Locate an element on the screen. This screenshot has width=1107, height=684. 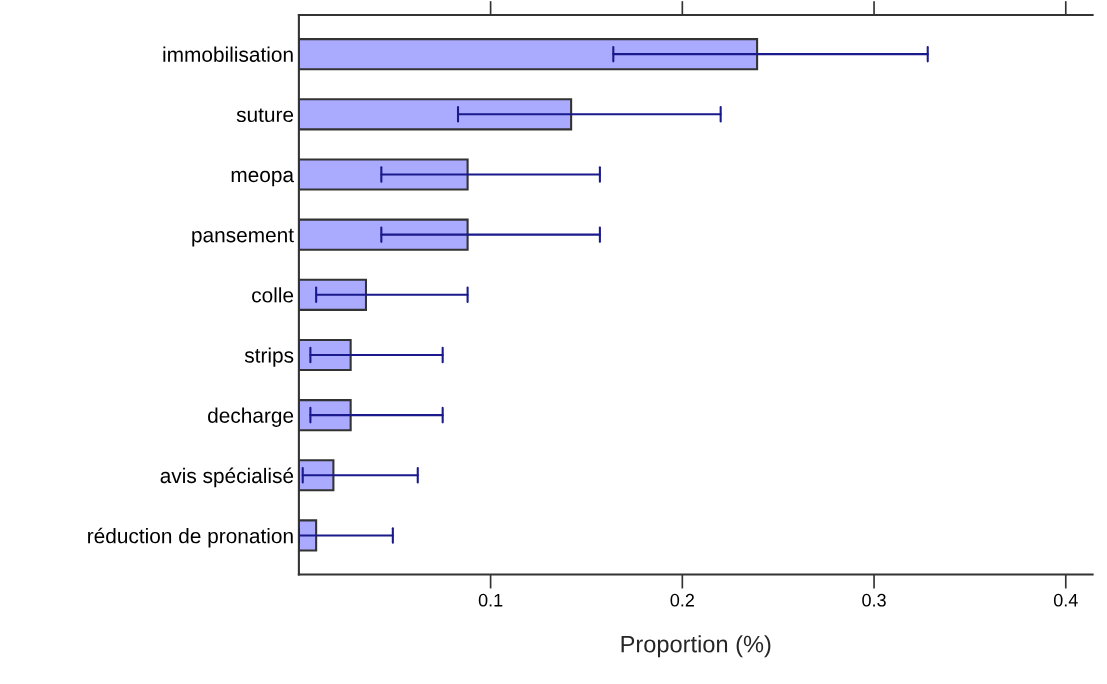
y-tick-label: suture is located at coordinates (265, 115).